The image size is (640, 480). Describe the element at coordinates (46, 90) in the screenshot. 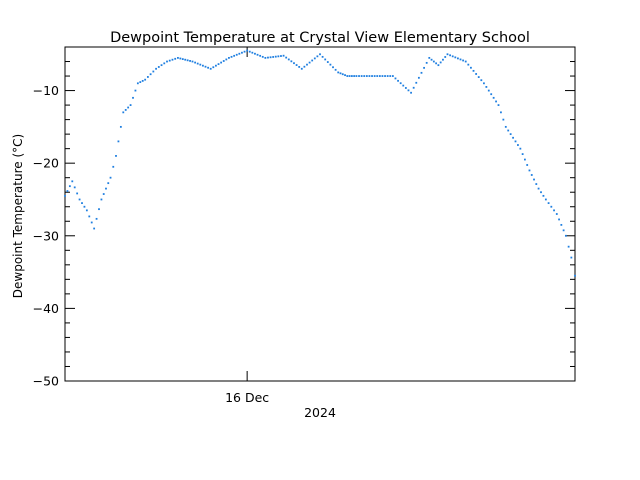

I see `y-tick-label: −10` at that location.